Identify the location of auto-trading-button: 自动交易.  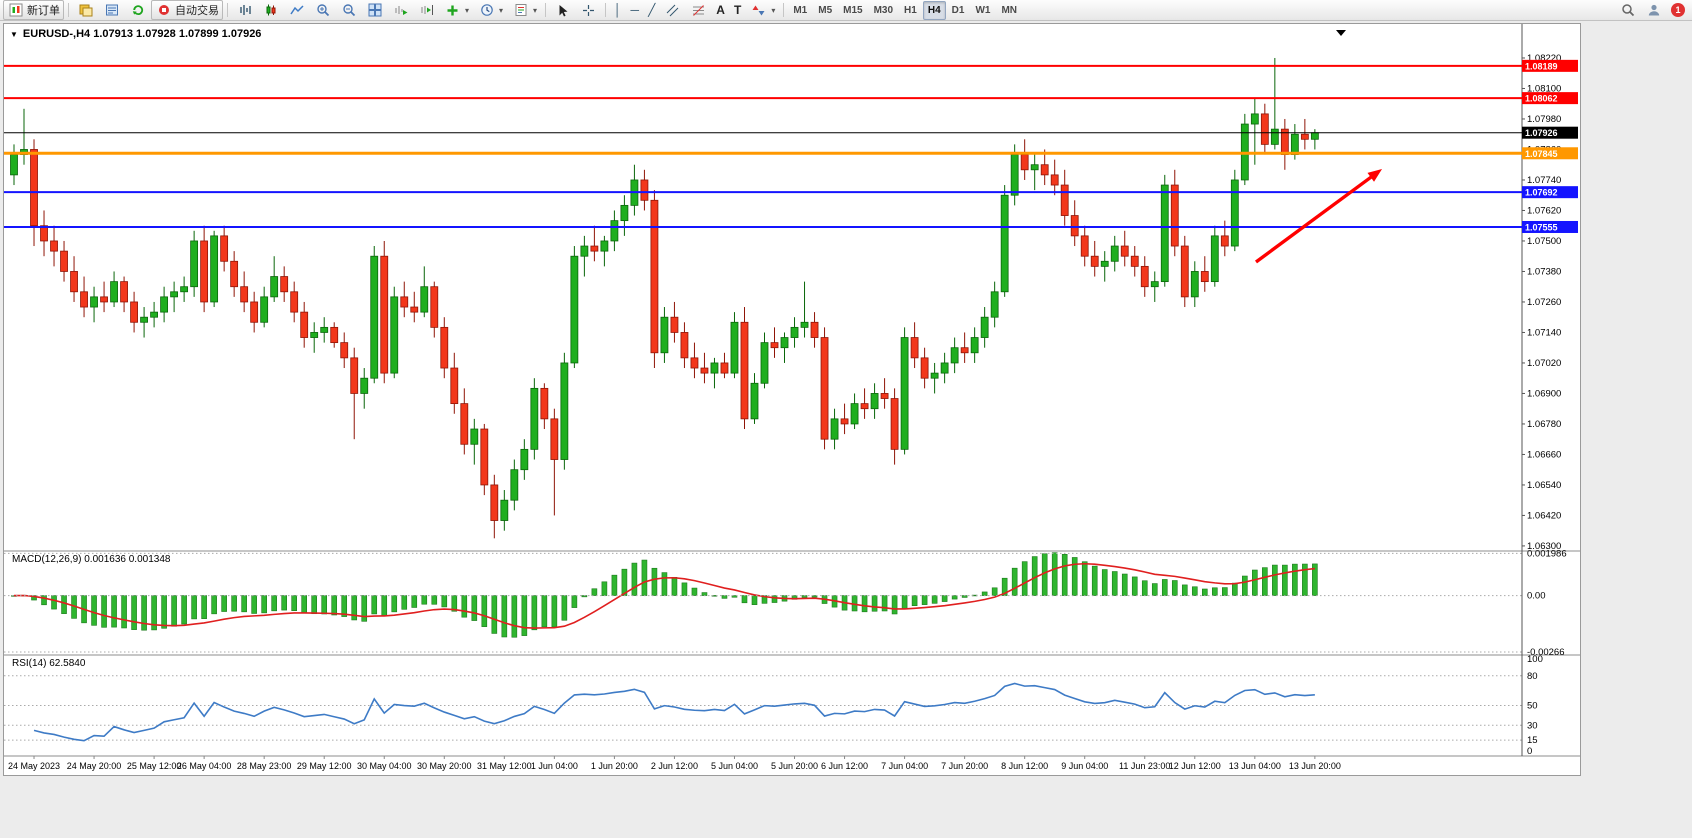
(187, 10).